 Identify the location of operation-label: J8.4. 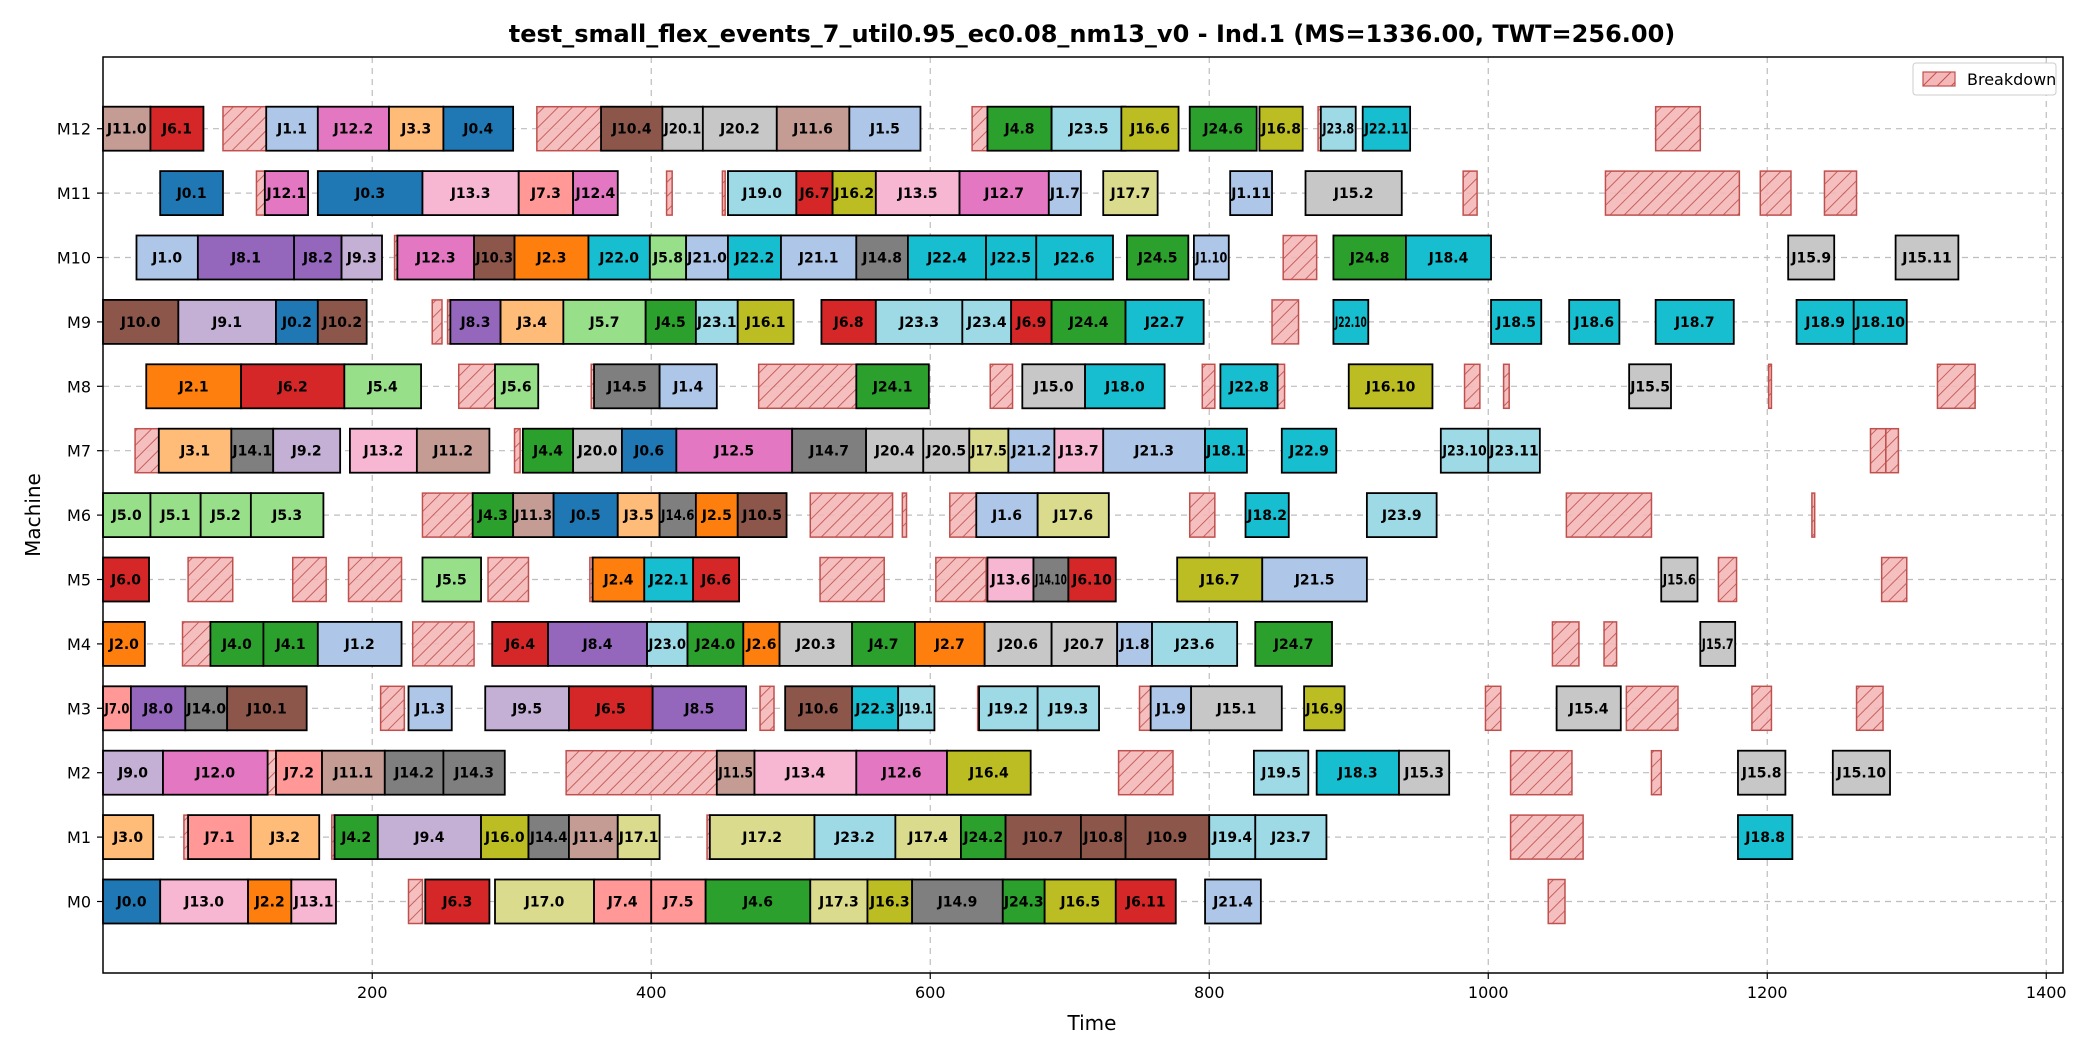
(597, 645).